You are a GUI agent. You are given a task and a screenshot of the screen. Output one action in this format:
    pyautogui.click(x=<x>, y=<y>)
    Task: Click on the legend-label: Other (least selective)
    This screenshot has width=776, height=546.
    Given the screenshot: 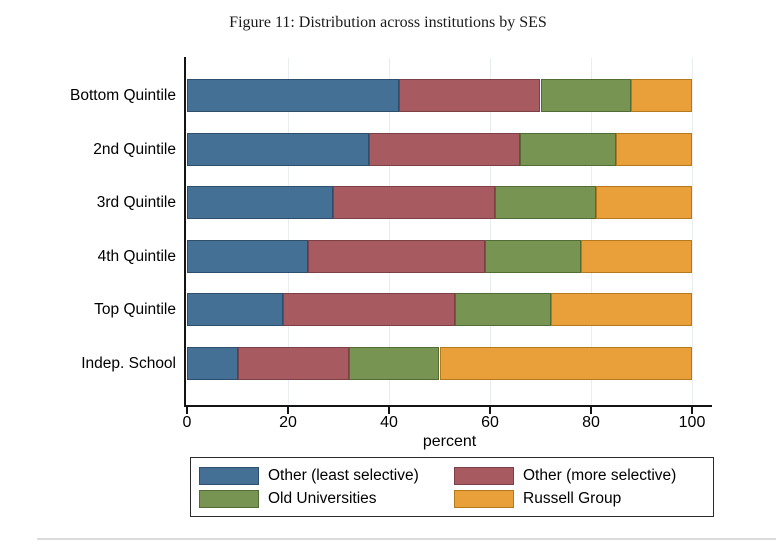 What is the action you would take?
    pyautogui.click(x=343, y=475)
    